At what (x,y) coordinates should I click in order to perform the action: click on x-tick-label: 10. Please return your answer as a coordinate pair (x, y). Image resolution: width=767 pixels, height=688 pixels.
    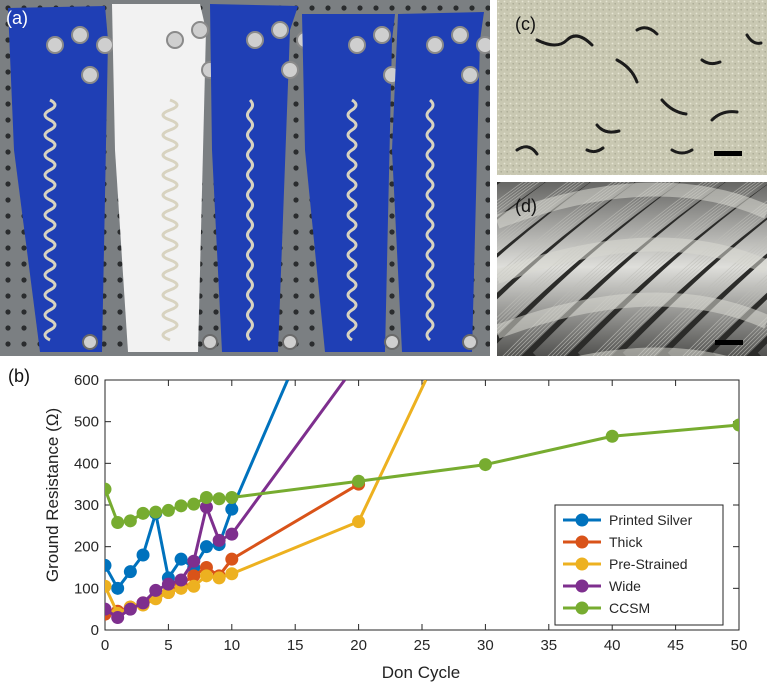
    Looking at the image, I should click on (231, 645).